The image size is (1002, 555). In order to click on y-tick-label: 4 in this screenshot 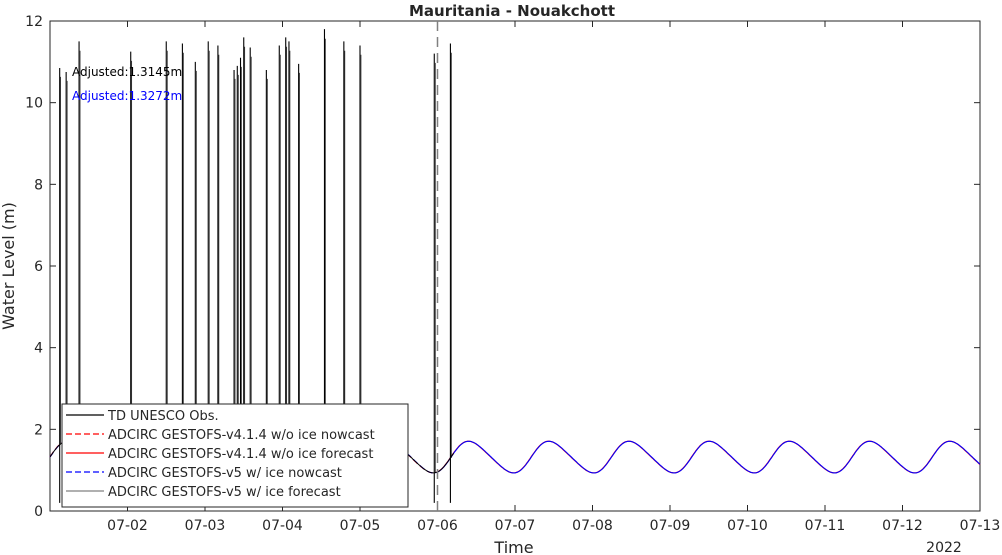, I will do `click(38, 349)`.